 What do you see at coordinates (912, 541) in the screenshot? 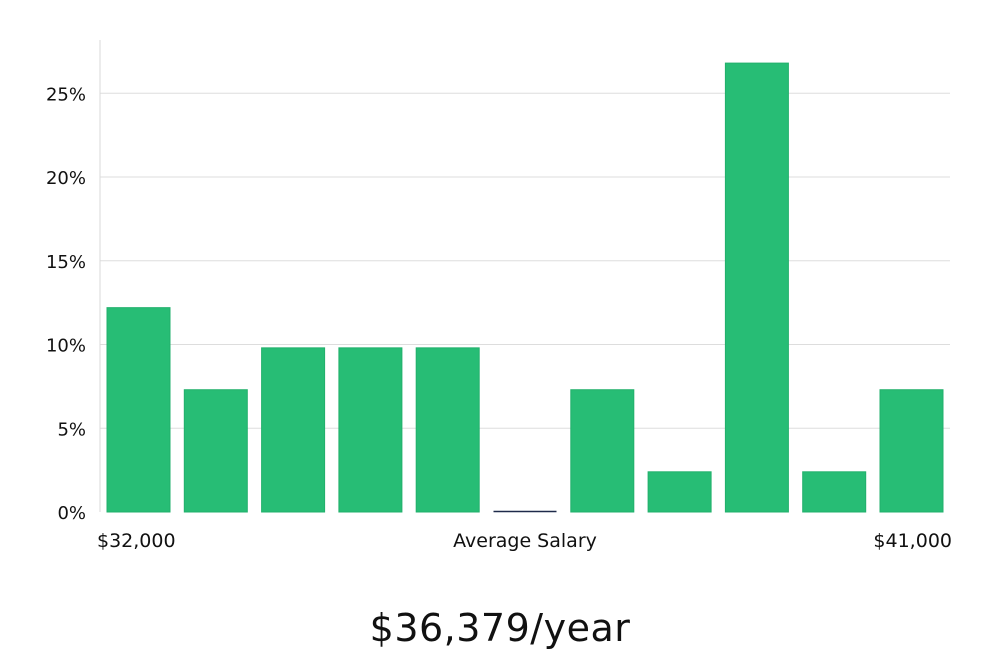
I see `x-max-label: $41,000` at bounding box center [912, 541].